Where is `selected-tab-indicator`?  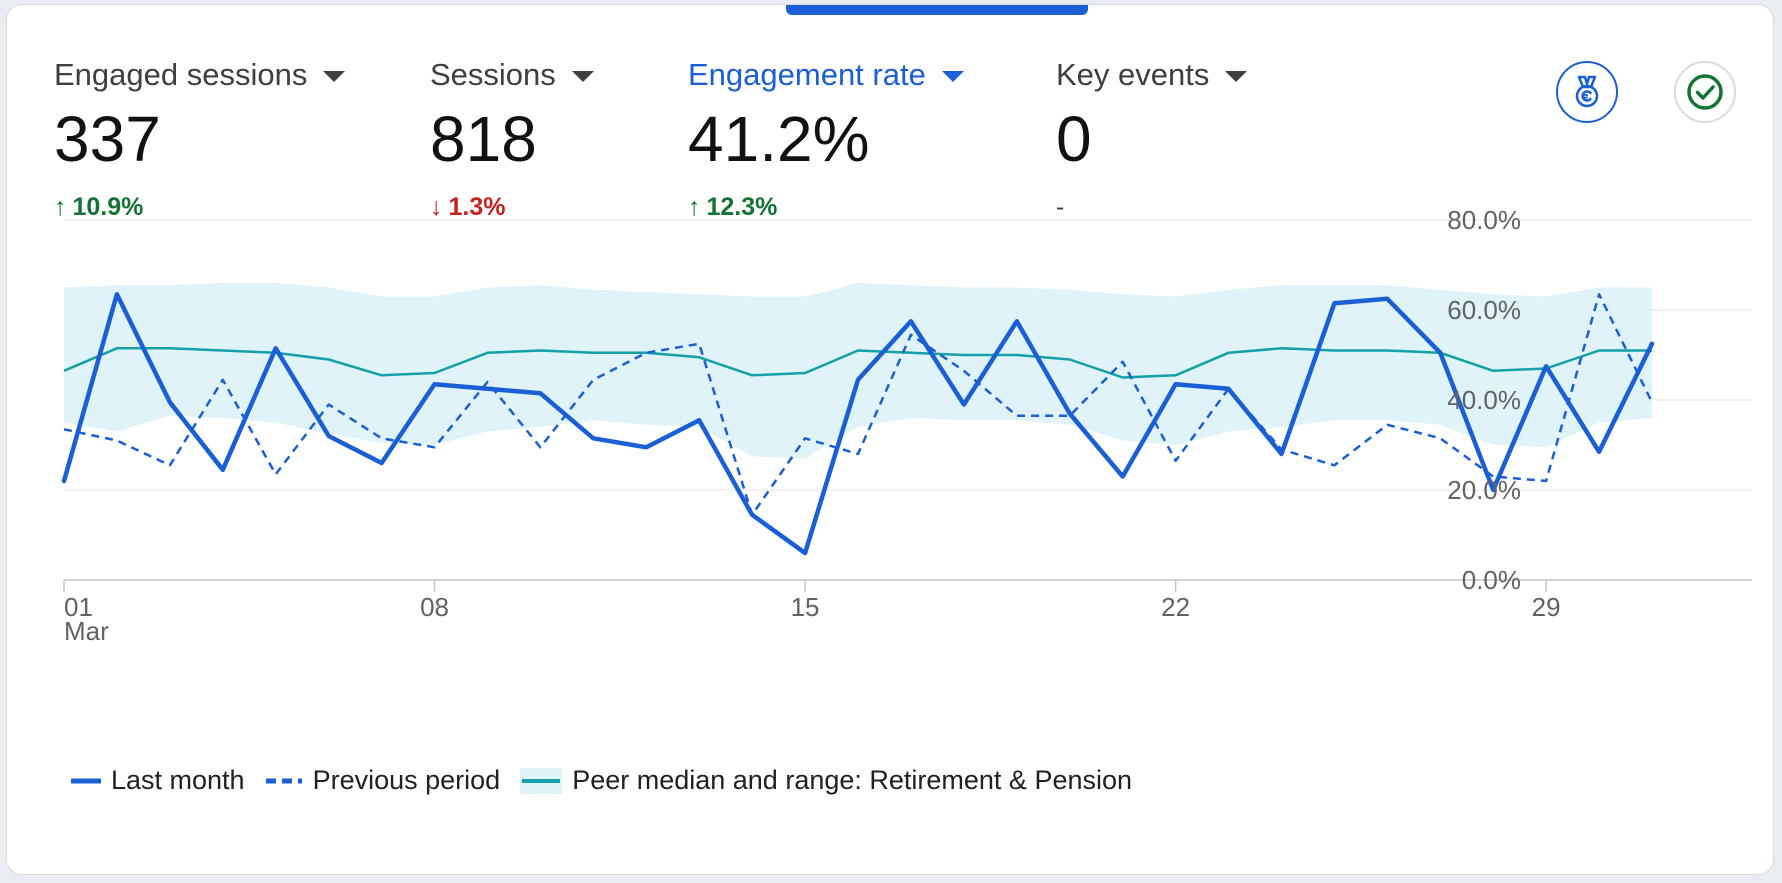
selected-tab-indicator is located at coordinates (937, 10).